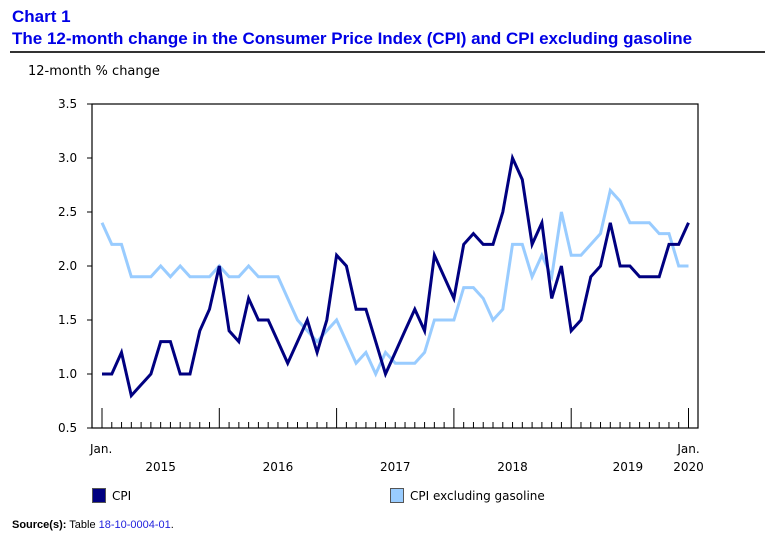 This screenshot has width=765, height=539. I want to click on y-tick-label: 2.0, so click(67, 266).